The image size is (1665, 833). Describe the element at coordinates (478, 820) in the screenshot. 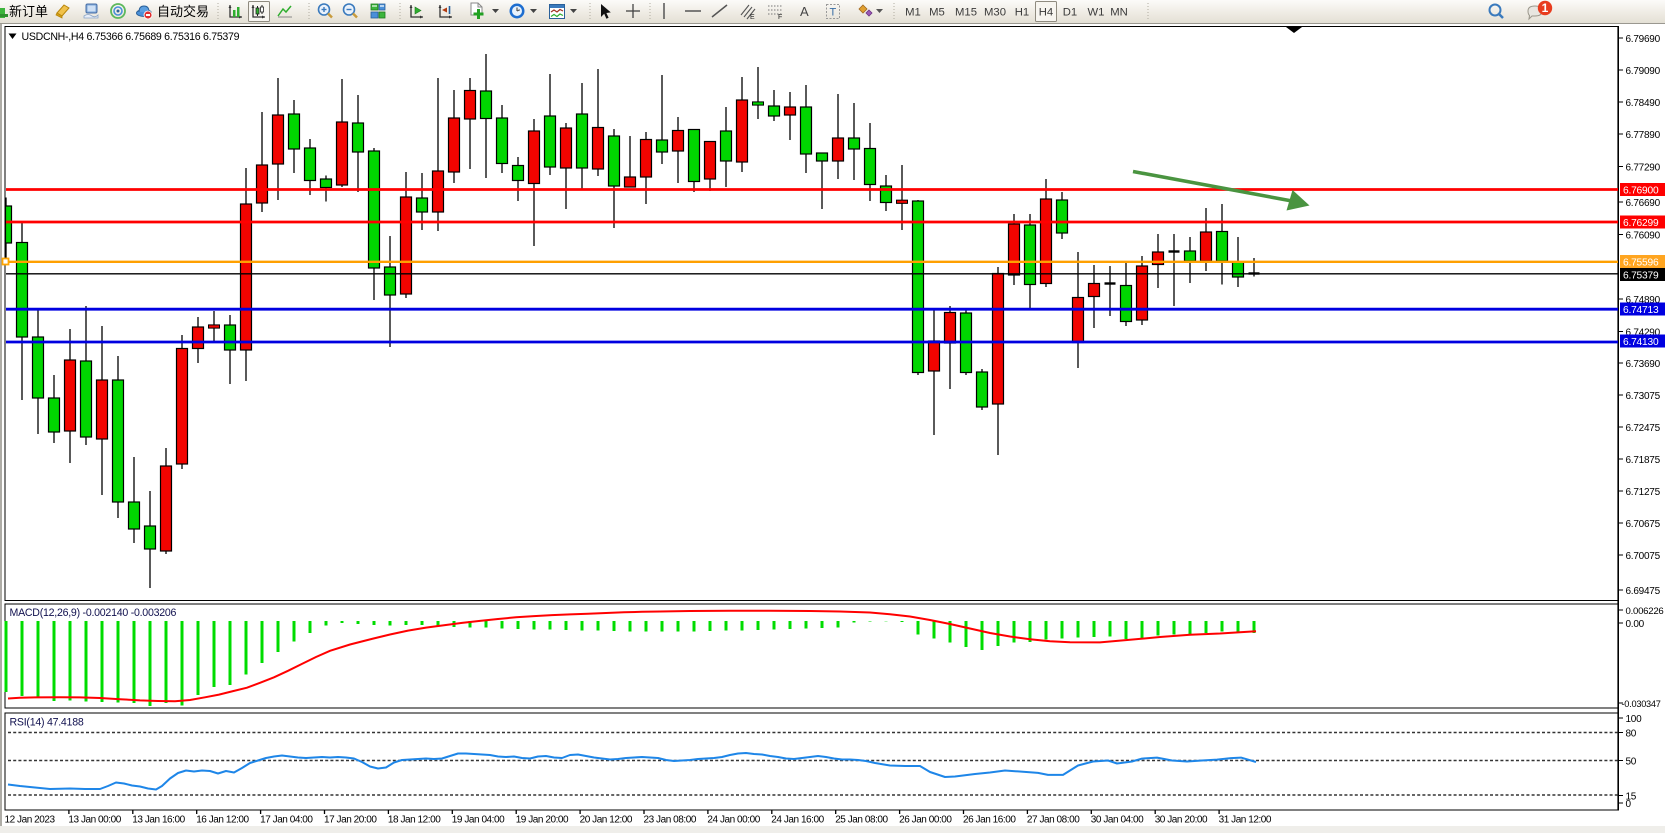

I see `svg-text: 19 Jan 04:00` at that location.